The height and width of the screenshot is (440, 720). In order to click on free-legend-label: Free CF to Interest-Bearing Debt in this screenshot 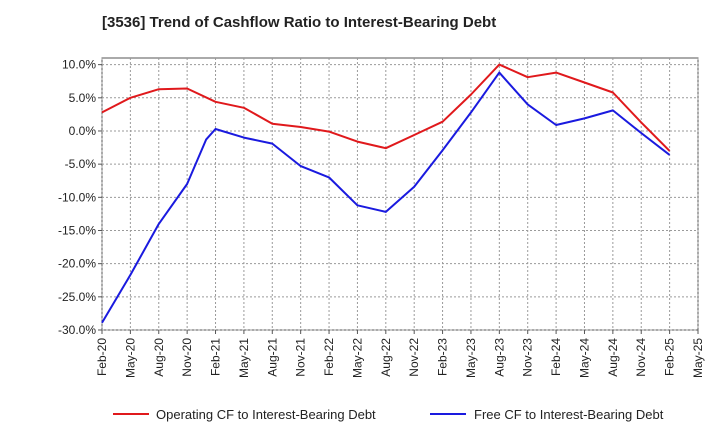, I will do `click(569, 414)`.